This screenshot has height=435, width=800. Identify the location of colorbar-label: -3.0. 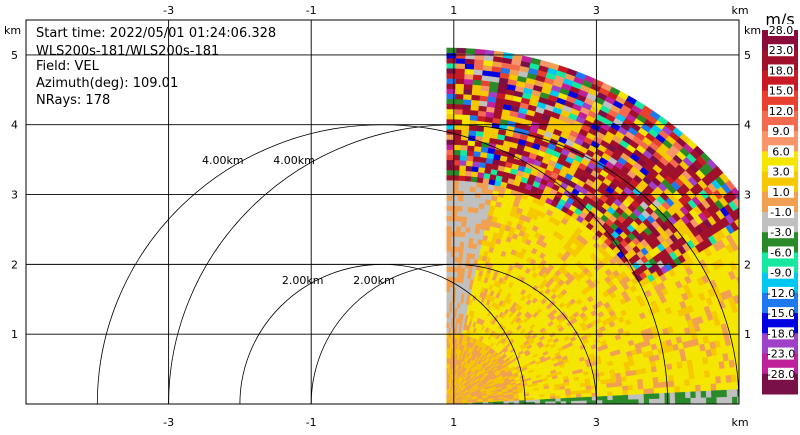
(780, 232).